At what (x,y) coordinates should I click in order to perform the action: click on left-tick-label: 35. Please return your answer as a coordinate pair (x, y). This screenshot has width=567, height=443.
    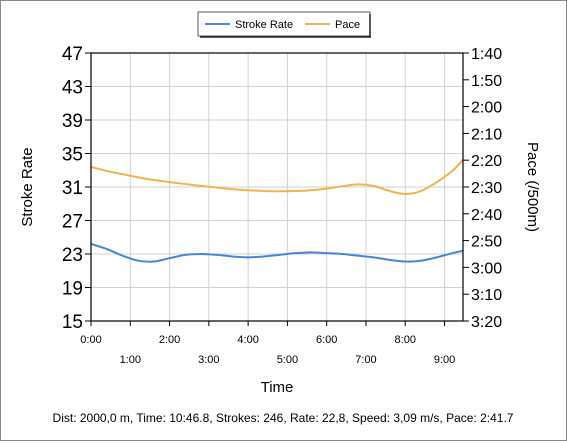
    Looking at the image, I should click on (72, 155).